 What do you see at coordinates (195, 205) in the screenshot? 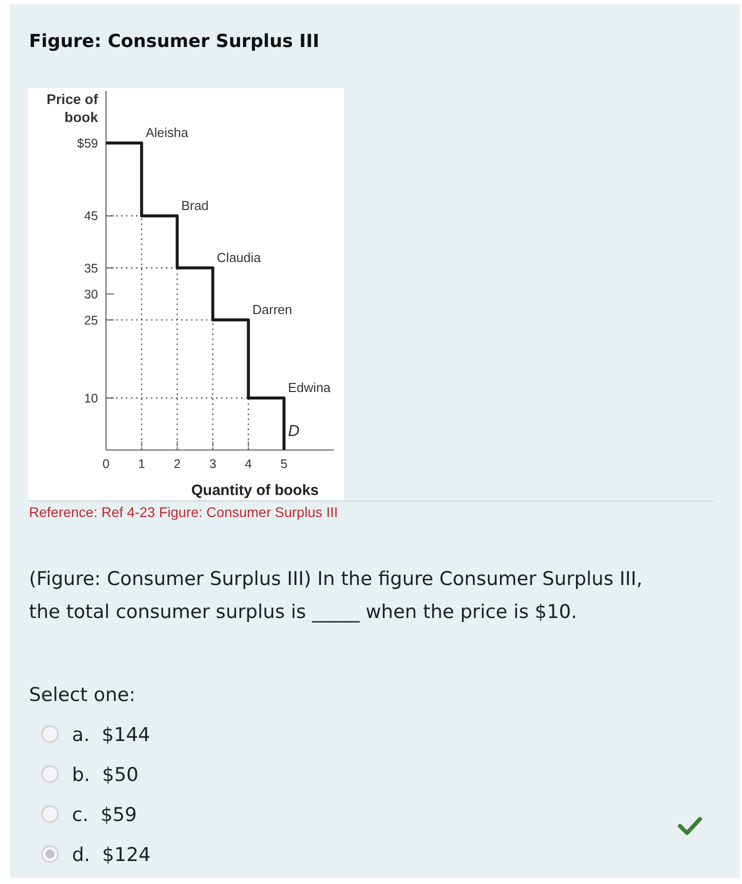
I see `annotation: Brad` at bounding box center [195, 205].